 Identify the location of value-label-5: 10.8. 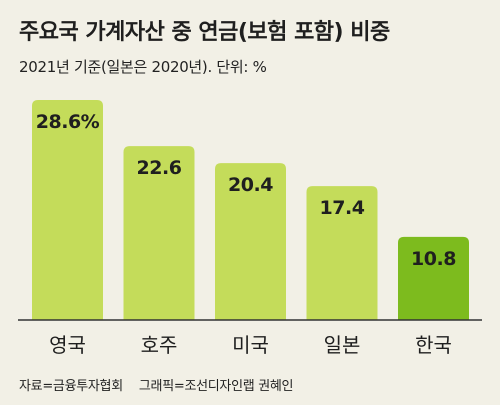
(433, 259).